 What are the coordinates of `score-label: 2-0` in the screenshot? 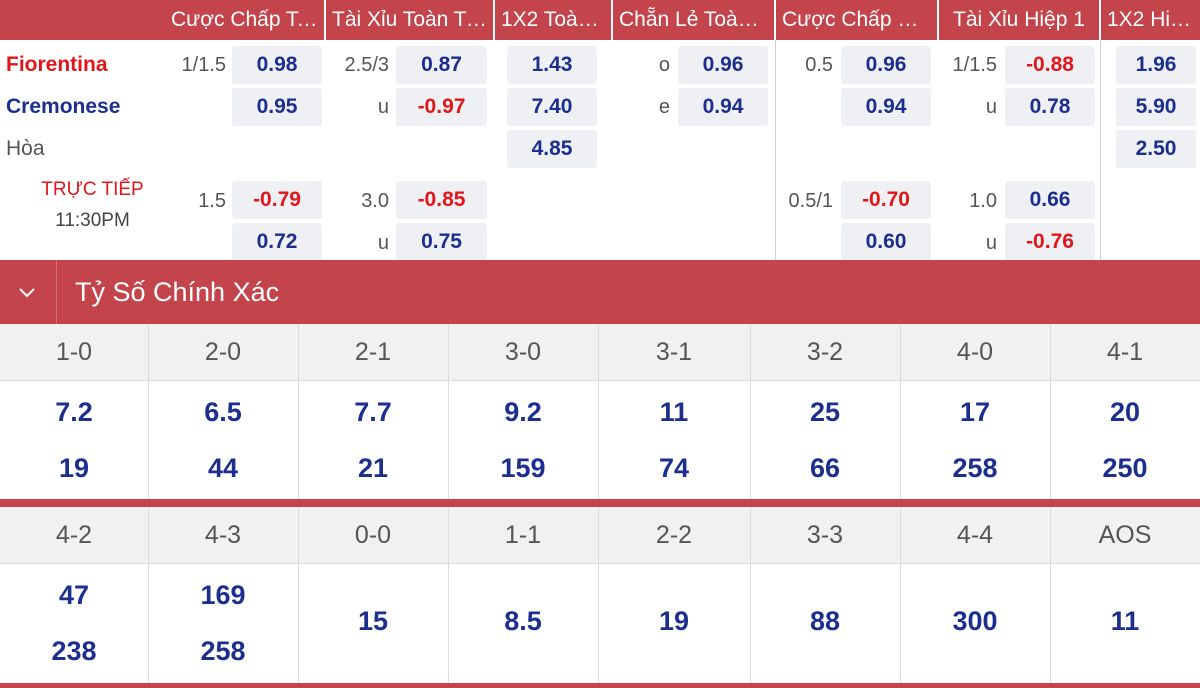 It's located at (223, 352).